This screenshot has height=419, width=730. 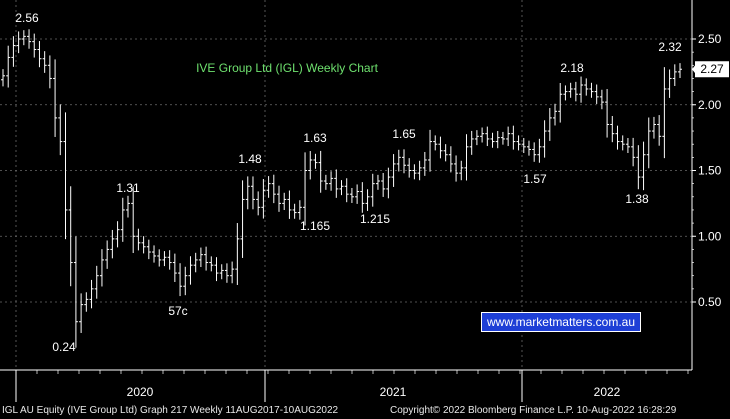 What do you see at coordinates (712, 69) in the screenshot?
I see `last-price-box` at bounding box center [712, 69].